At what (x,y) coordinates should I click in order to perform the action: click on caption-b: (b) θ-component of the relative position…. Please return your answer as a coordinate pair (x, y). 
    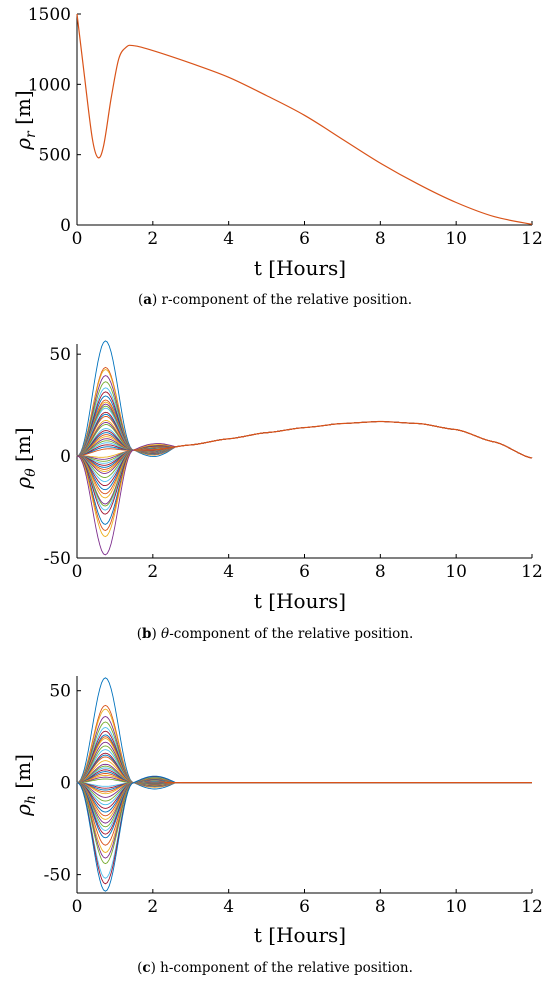
    Looking at the image, I should click on (275, 634).